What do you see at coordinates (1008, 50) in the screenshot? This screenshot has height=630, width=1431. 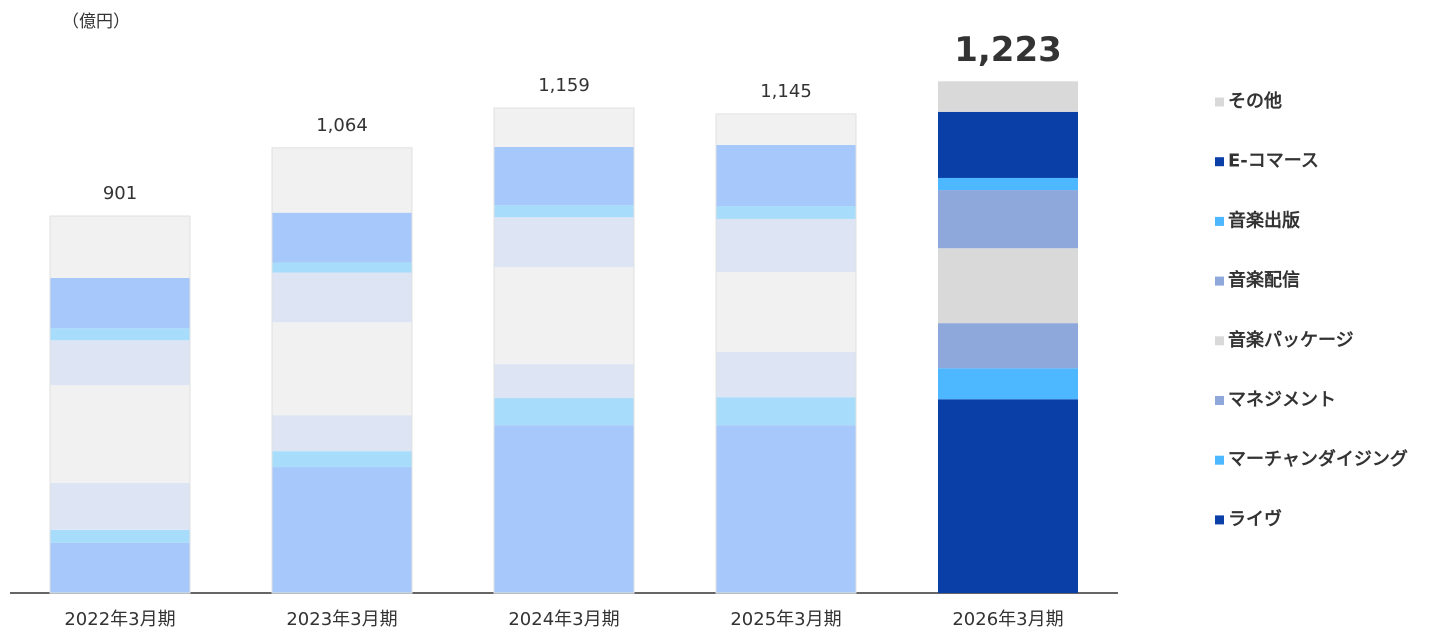 I see `total-label: 1,223` at bounding box center [1008, 50].